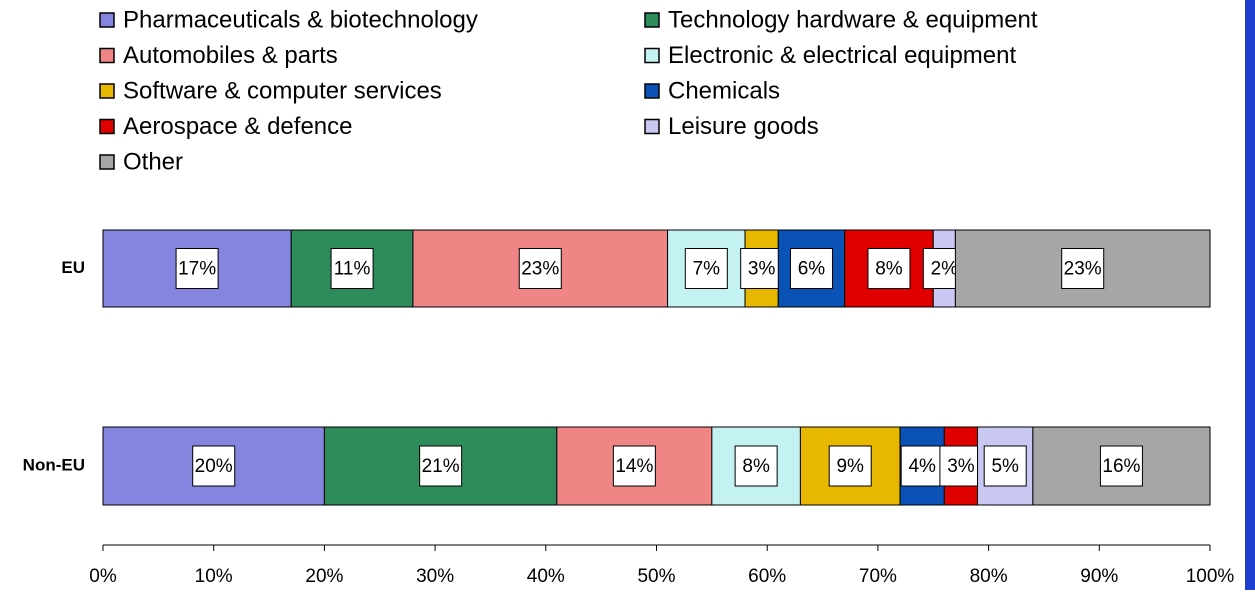 The image size is (1255, 595). I want to click on legend-label: Pharmaceuticals & biotechnology, so click(300, 19).